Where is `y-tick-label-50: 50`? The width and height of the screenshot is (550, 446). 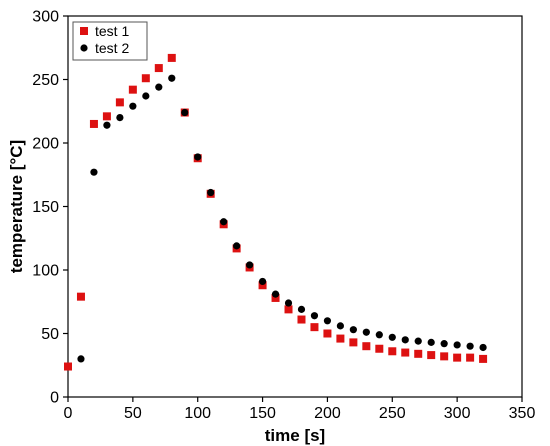 y-tick-label-50: 50 is located at coordinates (50, 334).